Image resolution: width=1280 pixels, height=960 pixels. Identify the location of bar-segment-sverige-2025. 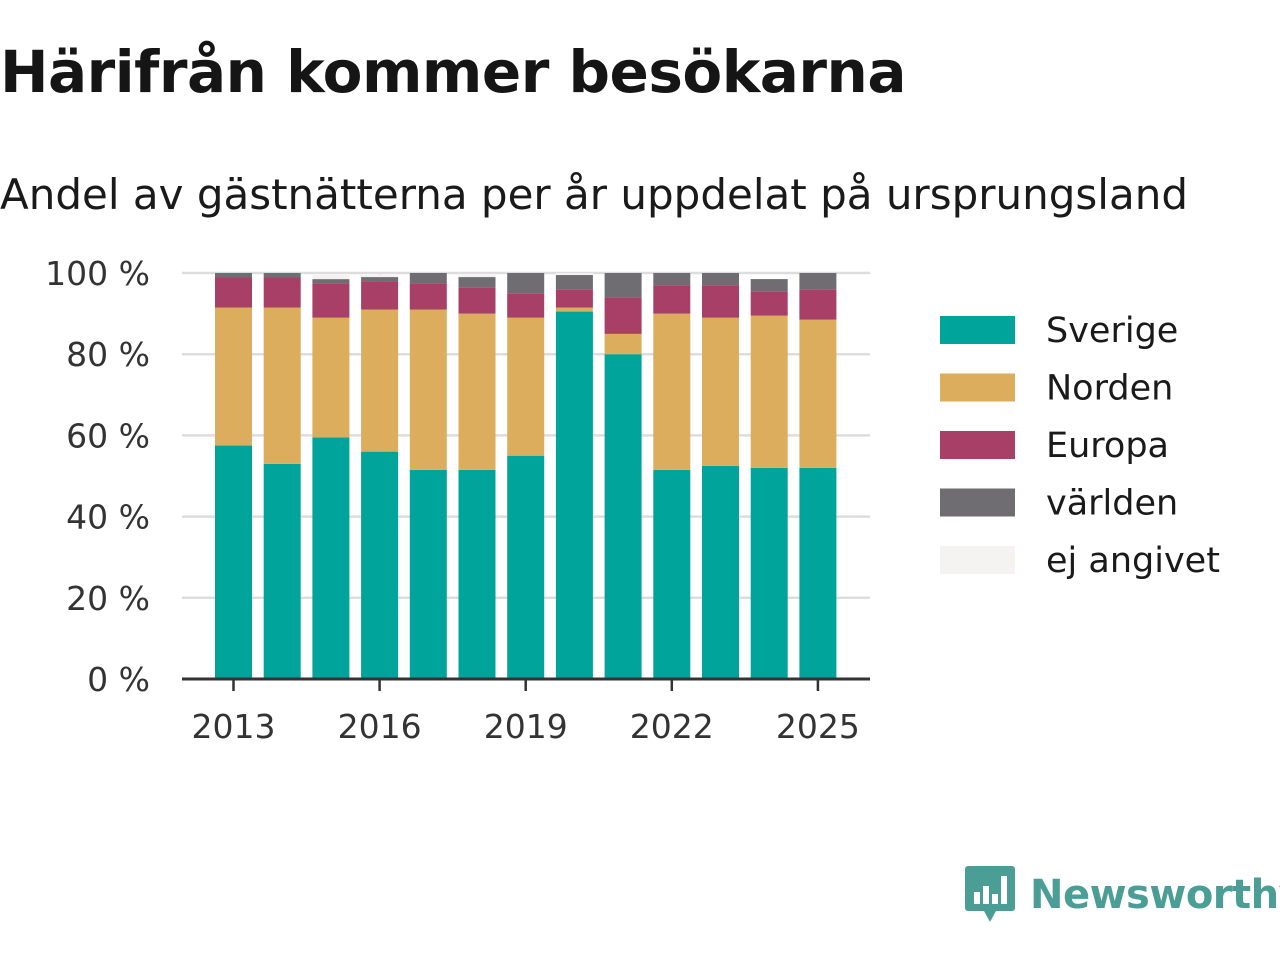
(818, 573).